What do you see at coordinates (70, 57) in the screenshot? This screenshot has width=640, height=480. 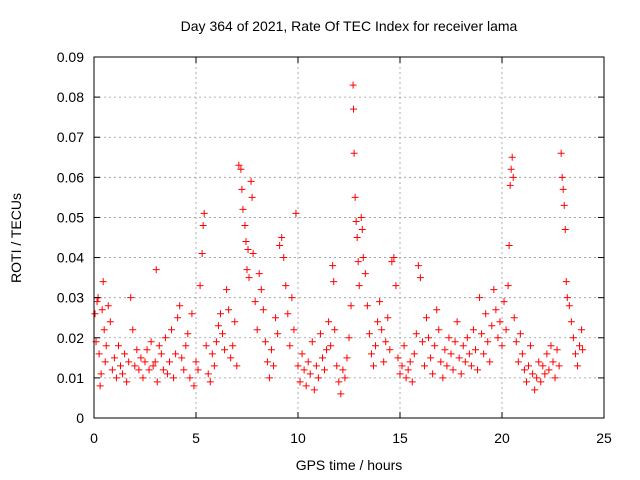 I see `y-tick-label: 0.09` at bounding box center [70, 57].